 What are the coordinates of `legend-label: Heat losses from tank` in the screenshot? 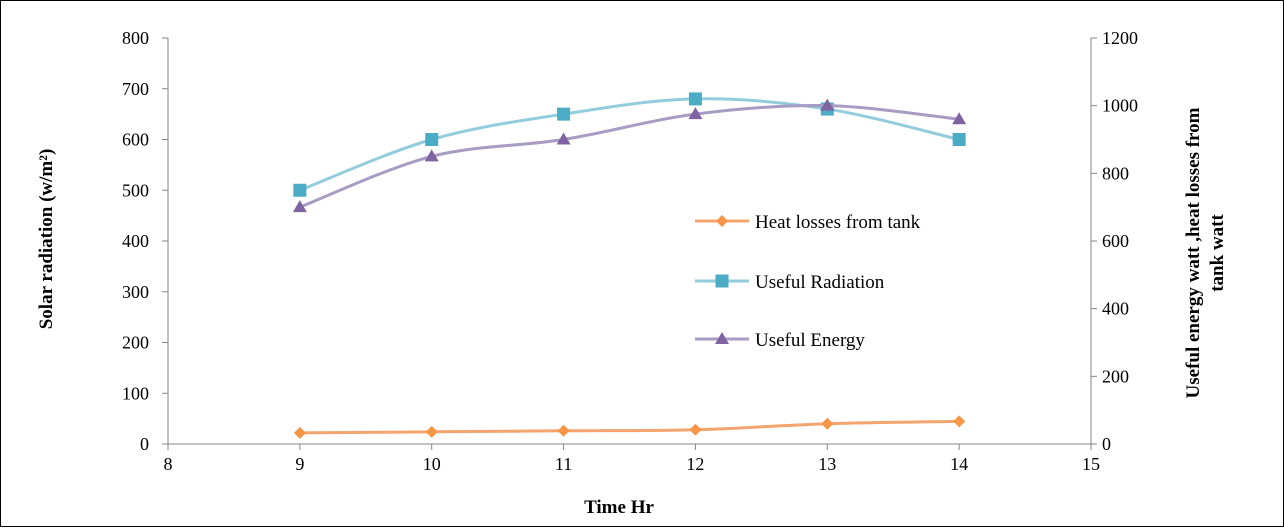 It's located at (838, 222).